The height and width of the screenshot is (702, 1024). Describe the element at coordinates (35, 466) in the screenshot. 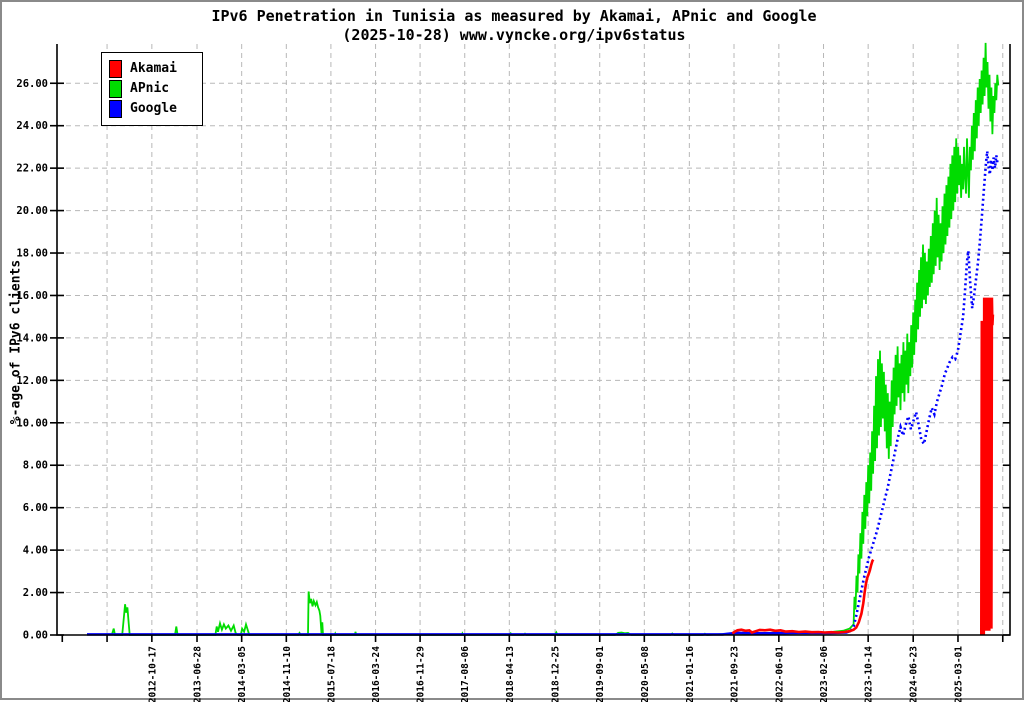

I see `y-tick-label: 8.00` at that location.